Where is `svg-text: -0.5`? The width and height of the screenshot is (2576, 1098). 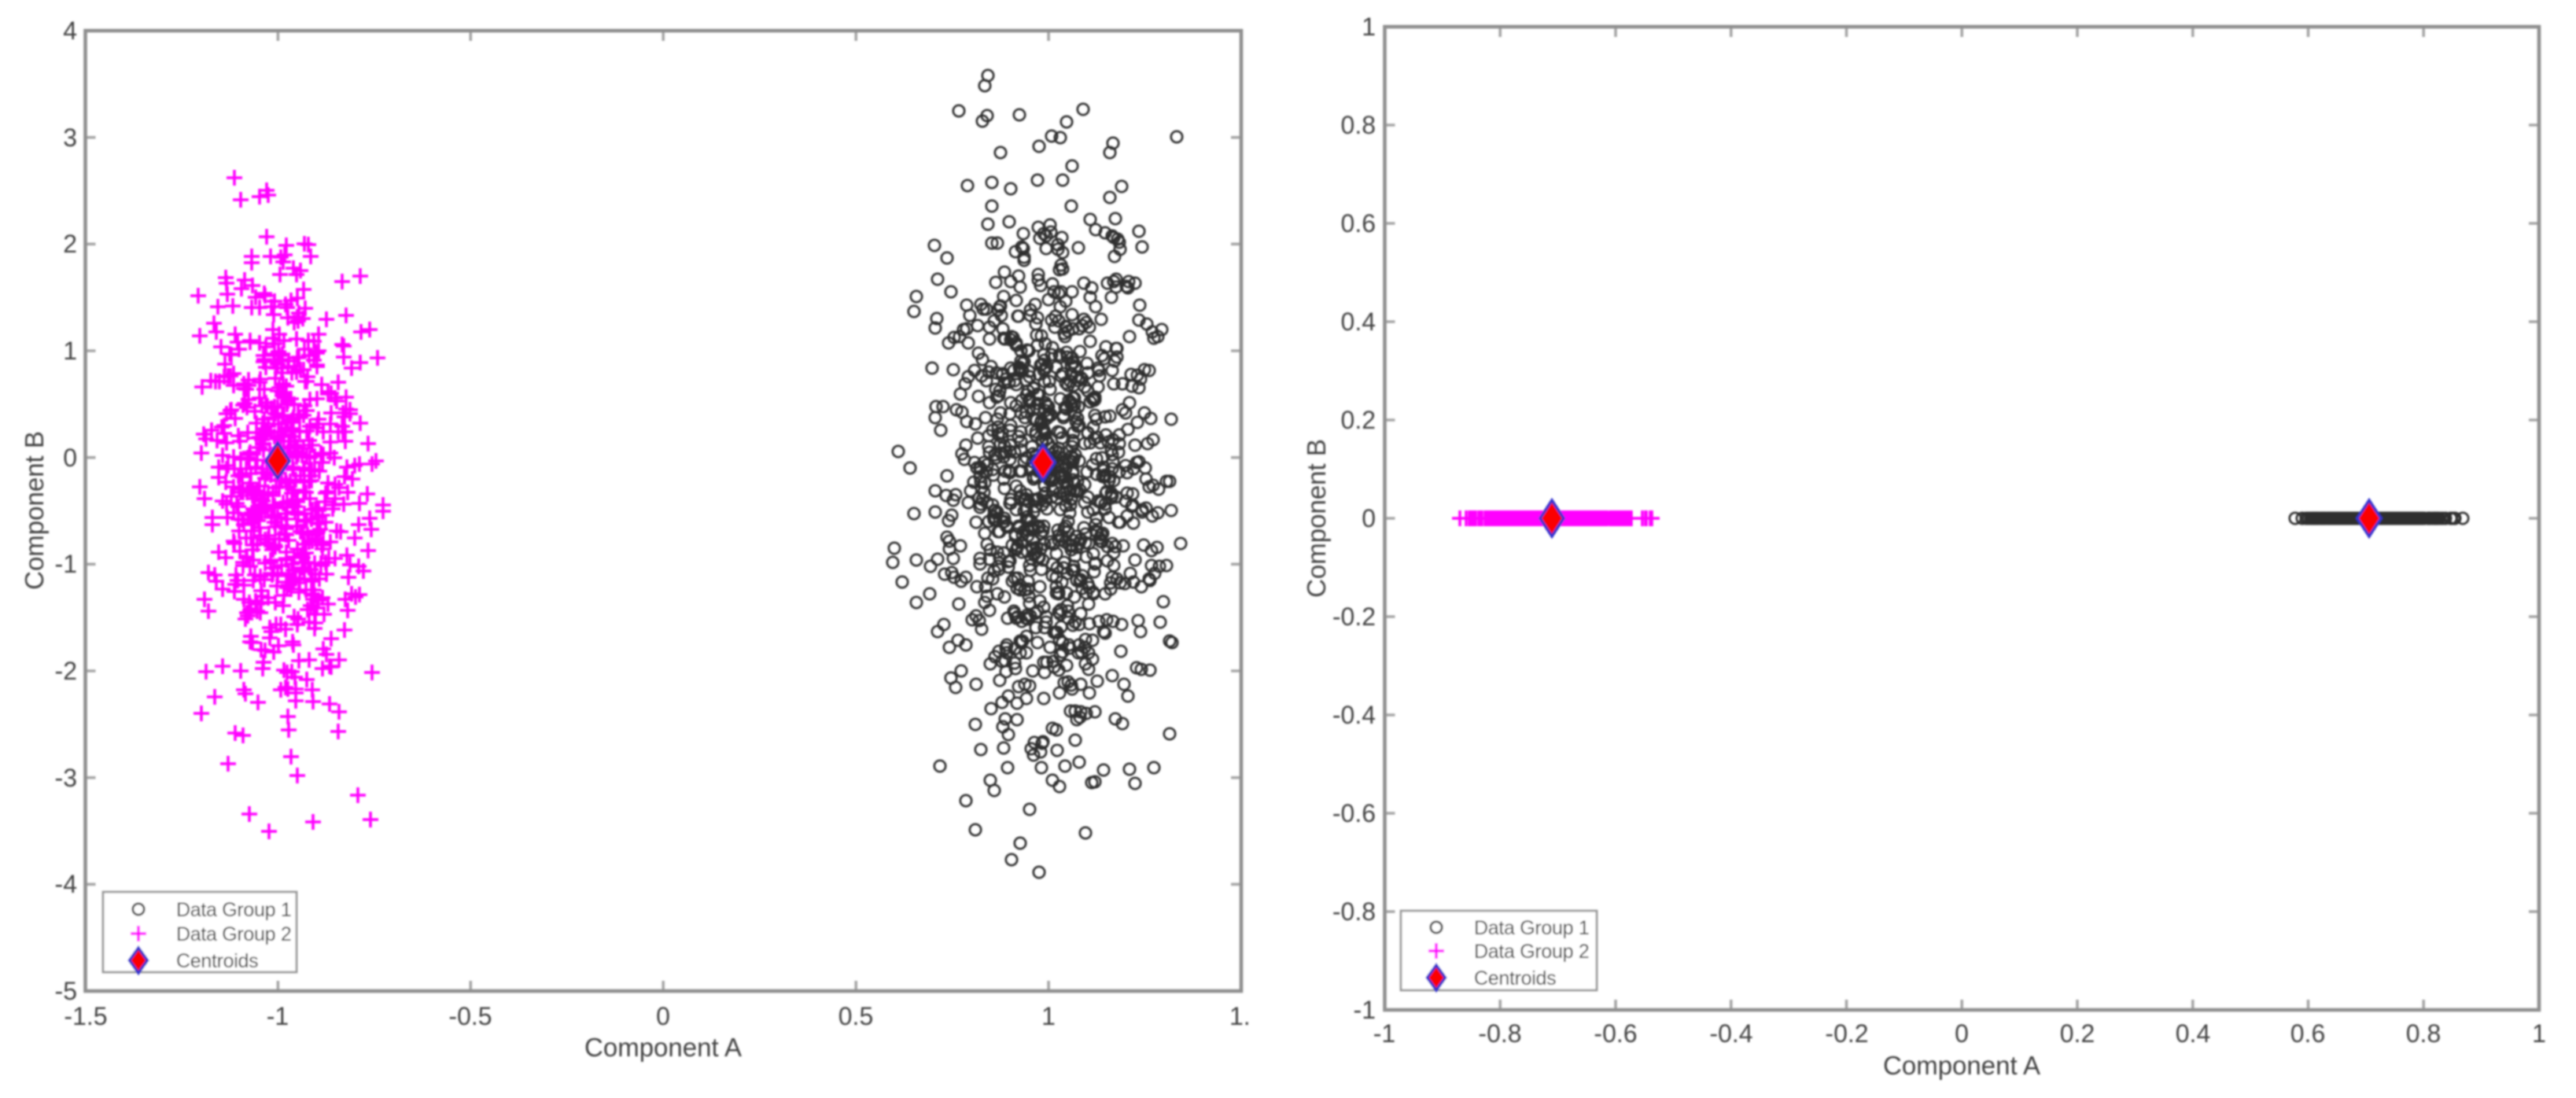
svg-text: -0.5 is located at coordinates (470, 1016).